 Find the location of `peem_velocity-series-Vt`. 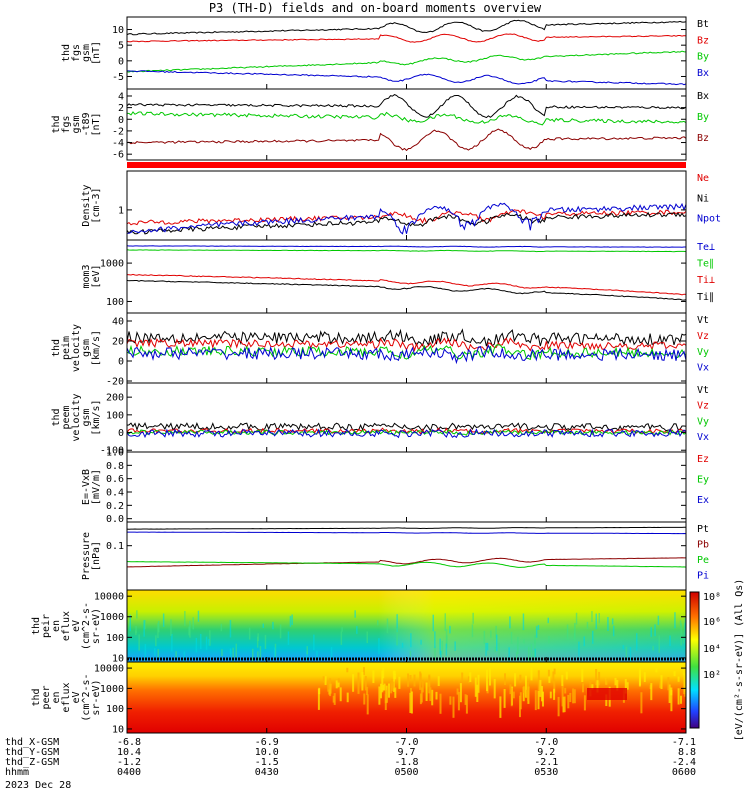

peem_velocity-series-Vt is located at coordinates (406, 427).